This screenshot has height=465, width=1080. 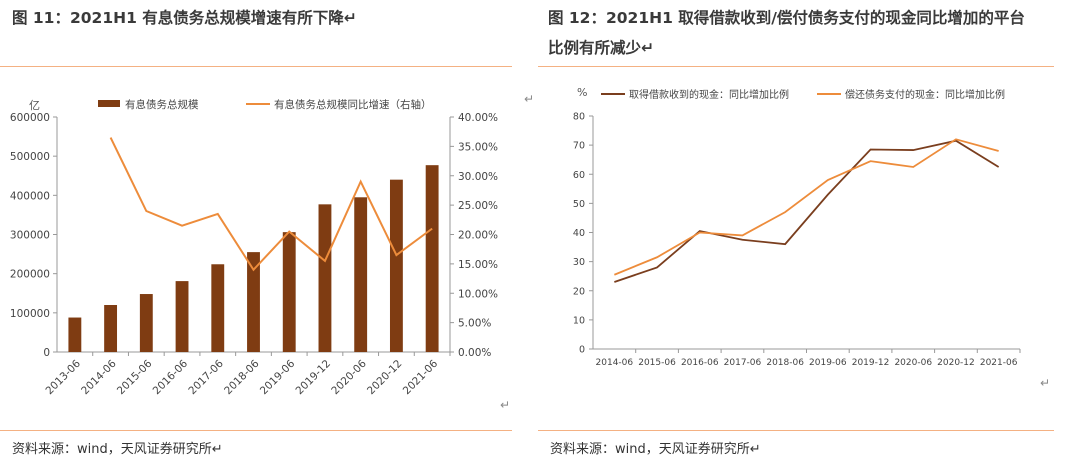 I want to click on right-title-rule, so click(x=796, y=66).